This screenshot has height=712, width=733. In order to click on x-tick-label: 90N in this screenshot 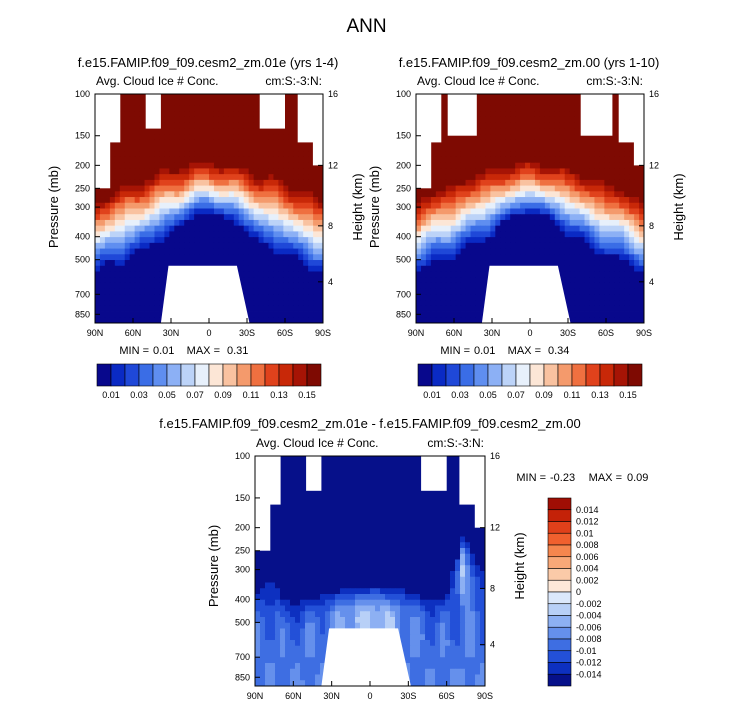, I will do `click(95, 333)`.